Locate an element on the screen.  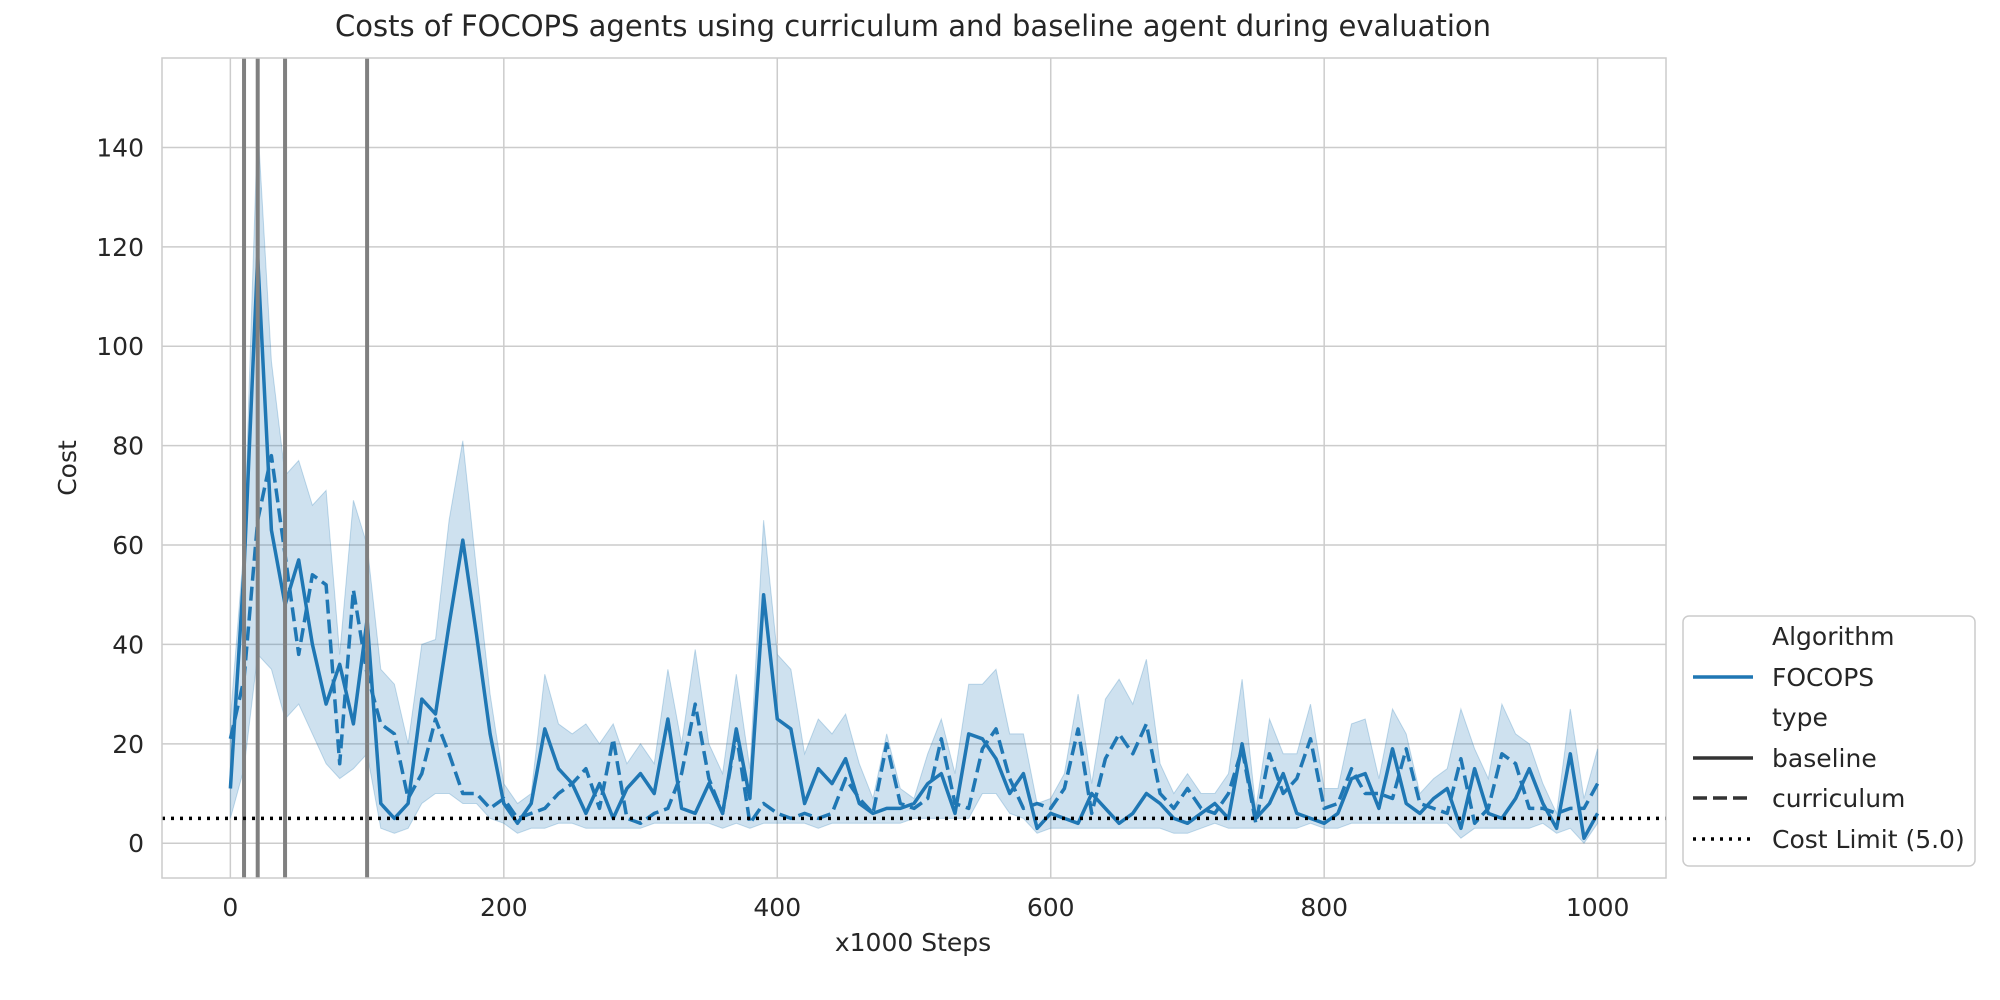
x-tick-label: 200 is located at coordinates (504, 907).